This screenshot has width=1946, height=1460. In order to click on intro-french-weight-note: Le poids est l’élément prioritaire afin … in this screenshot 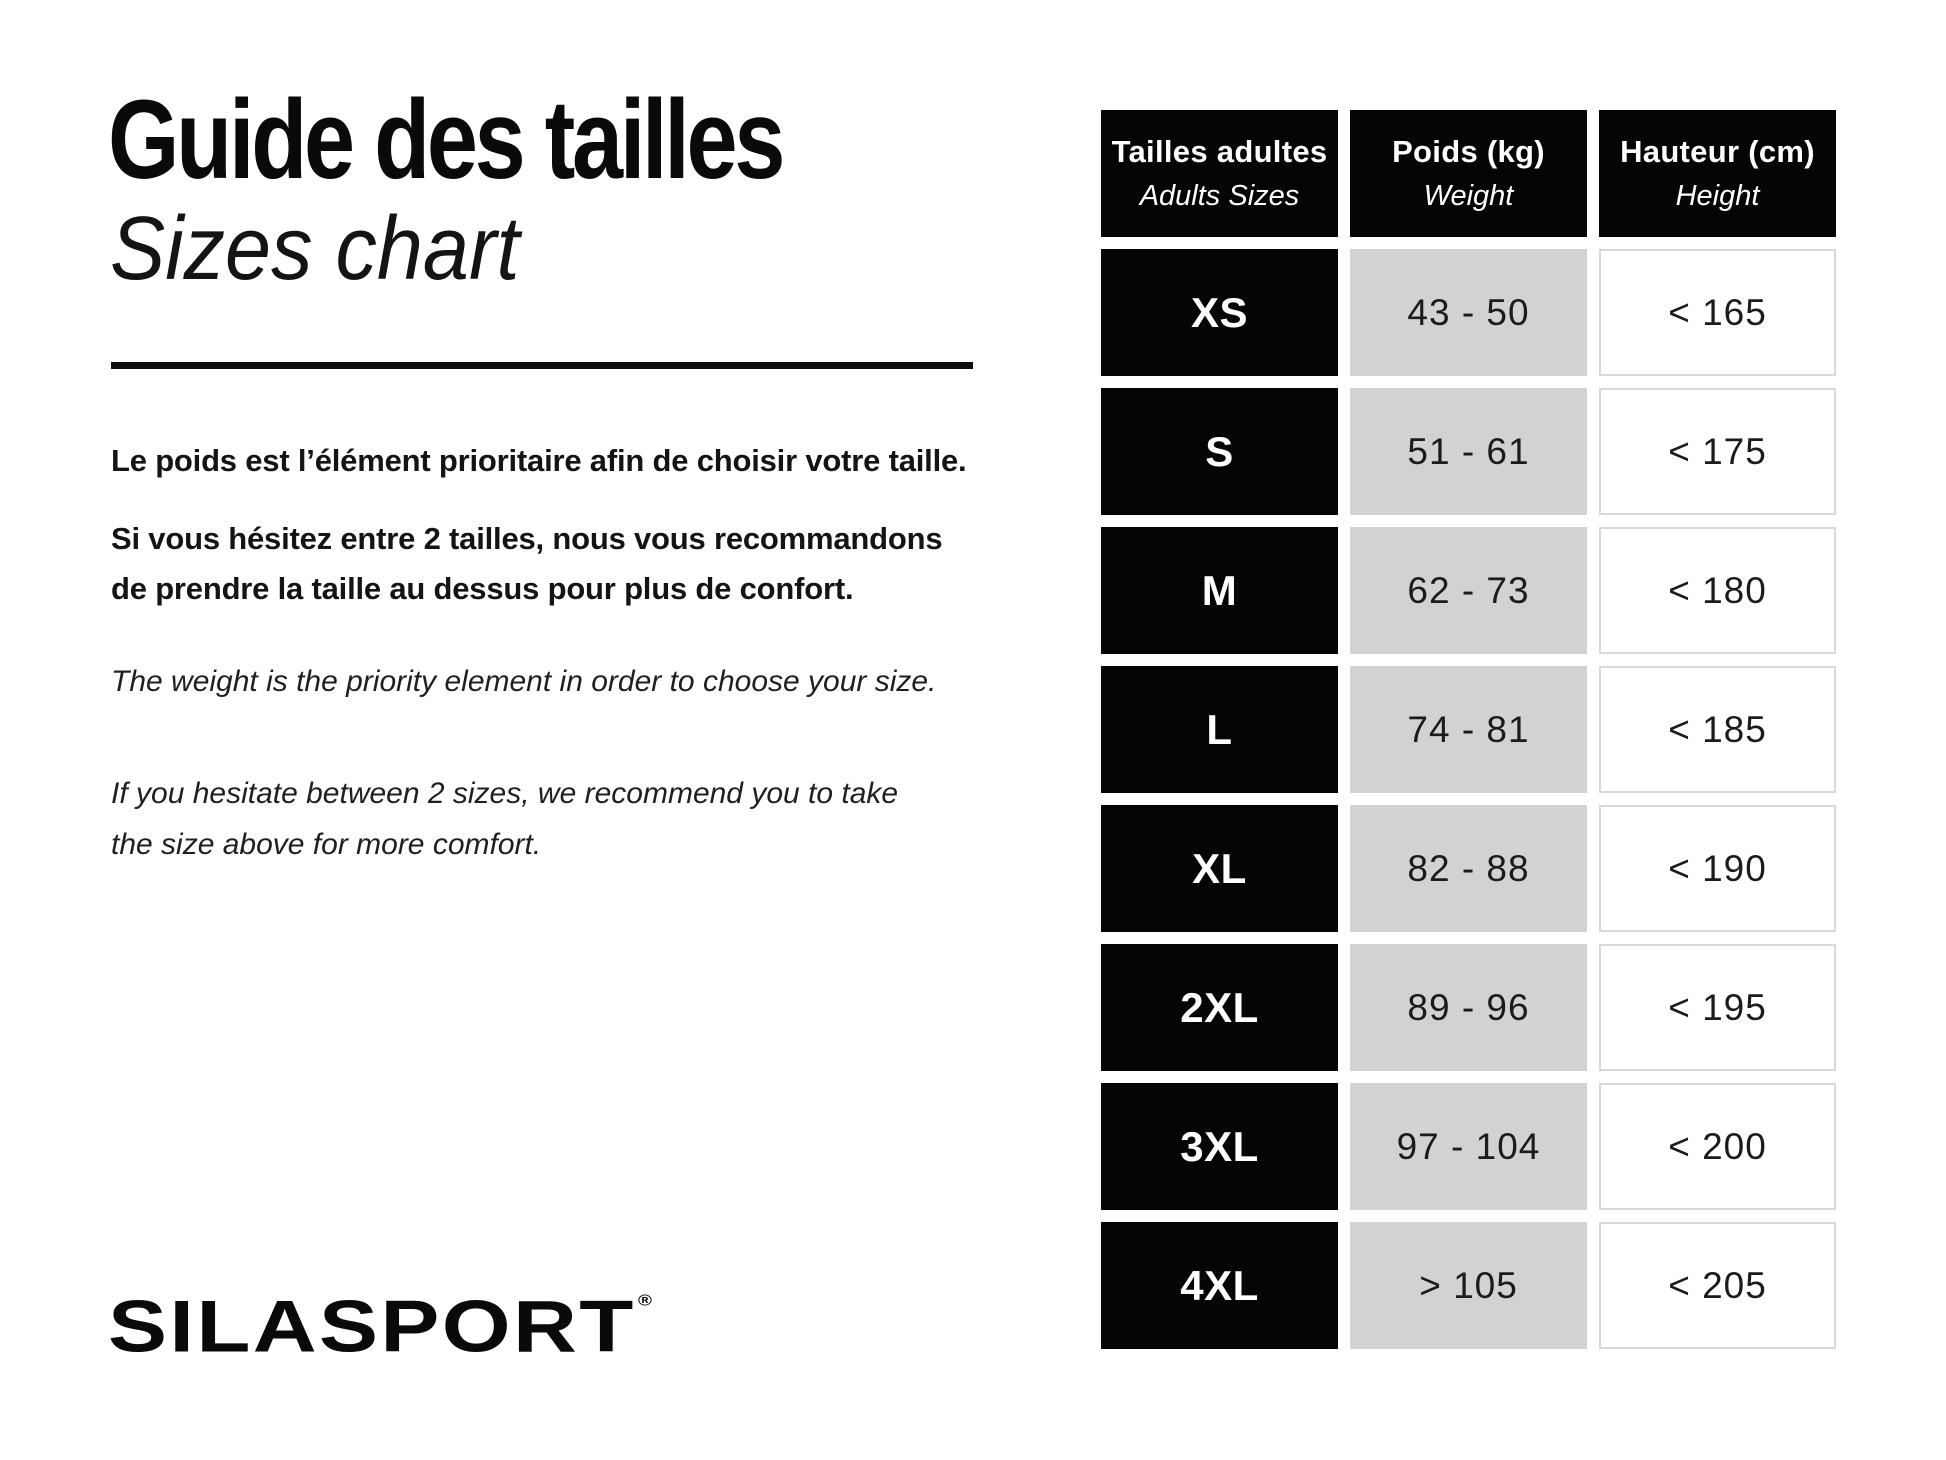, I will do `click(539, 460)`.